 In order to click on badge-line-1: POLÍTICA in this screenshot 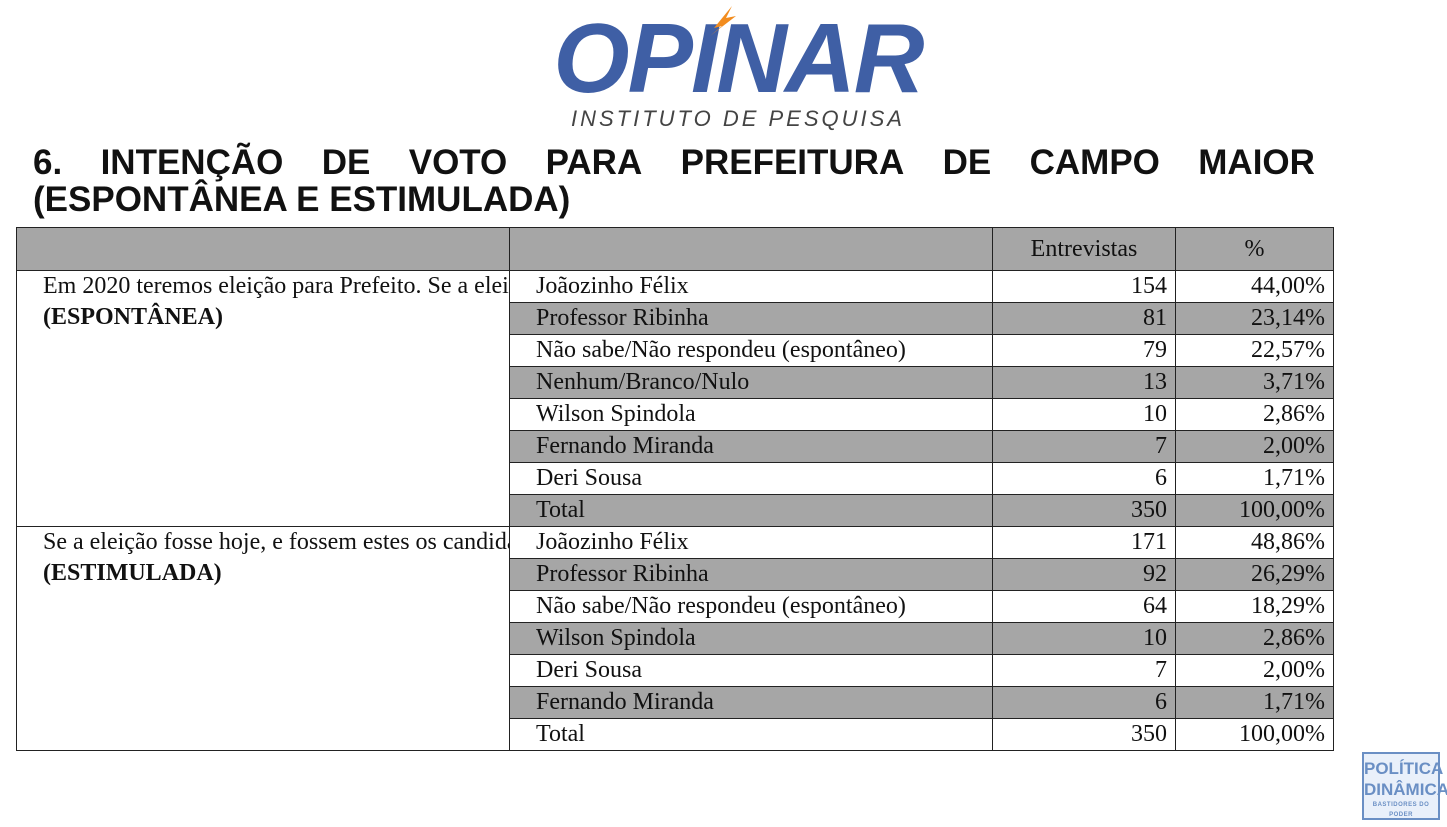, I will do `click(1404, 768)`.